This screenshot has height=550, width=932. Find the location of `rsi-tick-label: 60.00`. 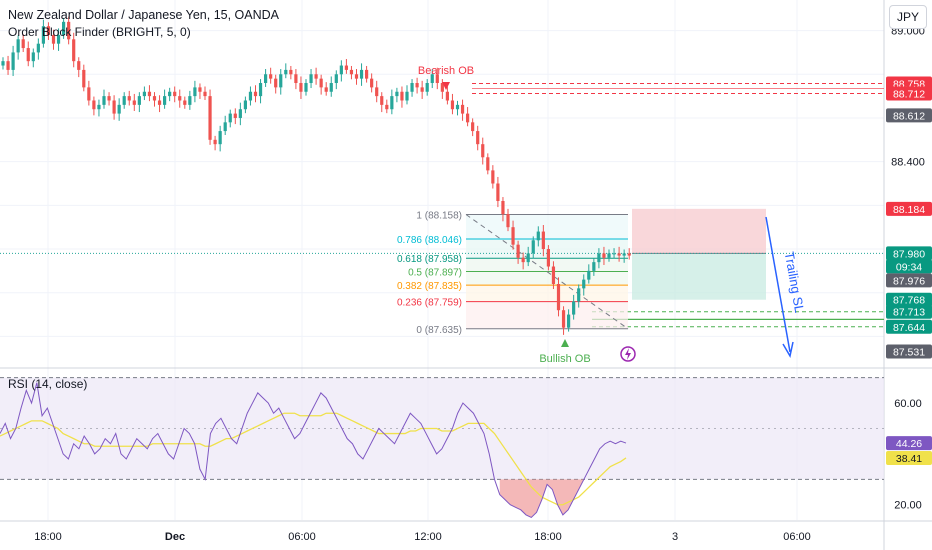

rsi-tick-label: 60.00 is located at coordinates (908, 404).